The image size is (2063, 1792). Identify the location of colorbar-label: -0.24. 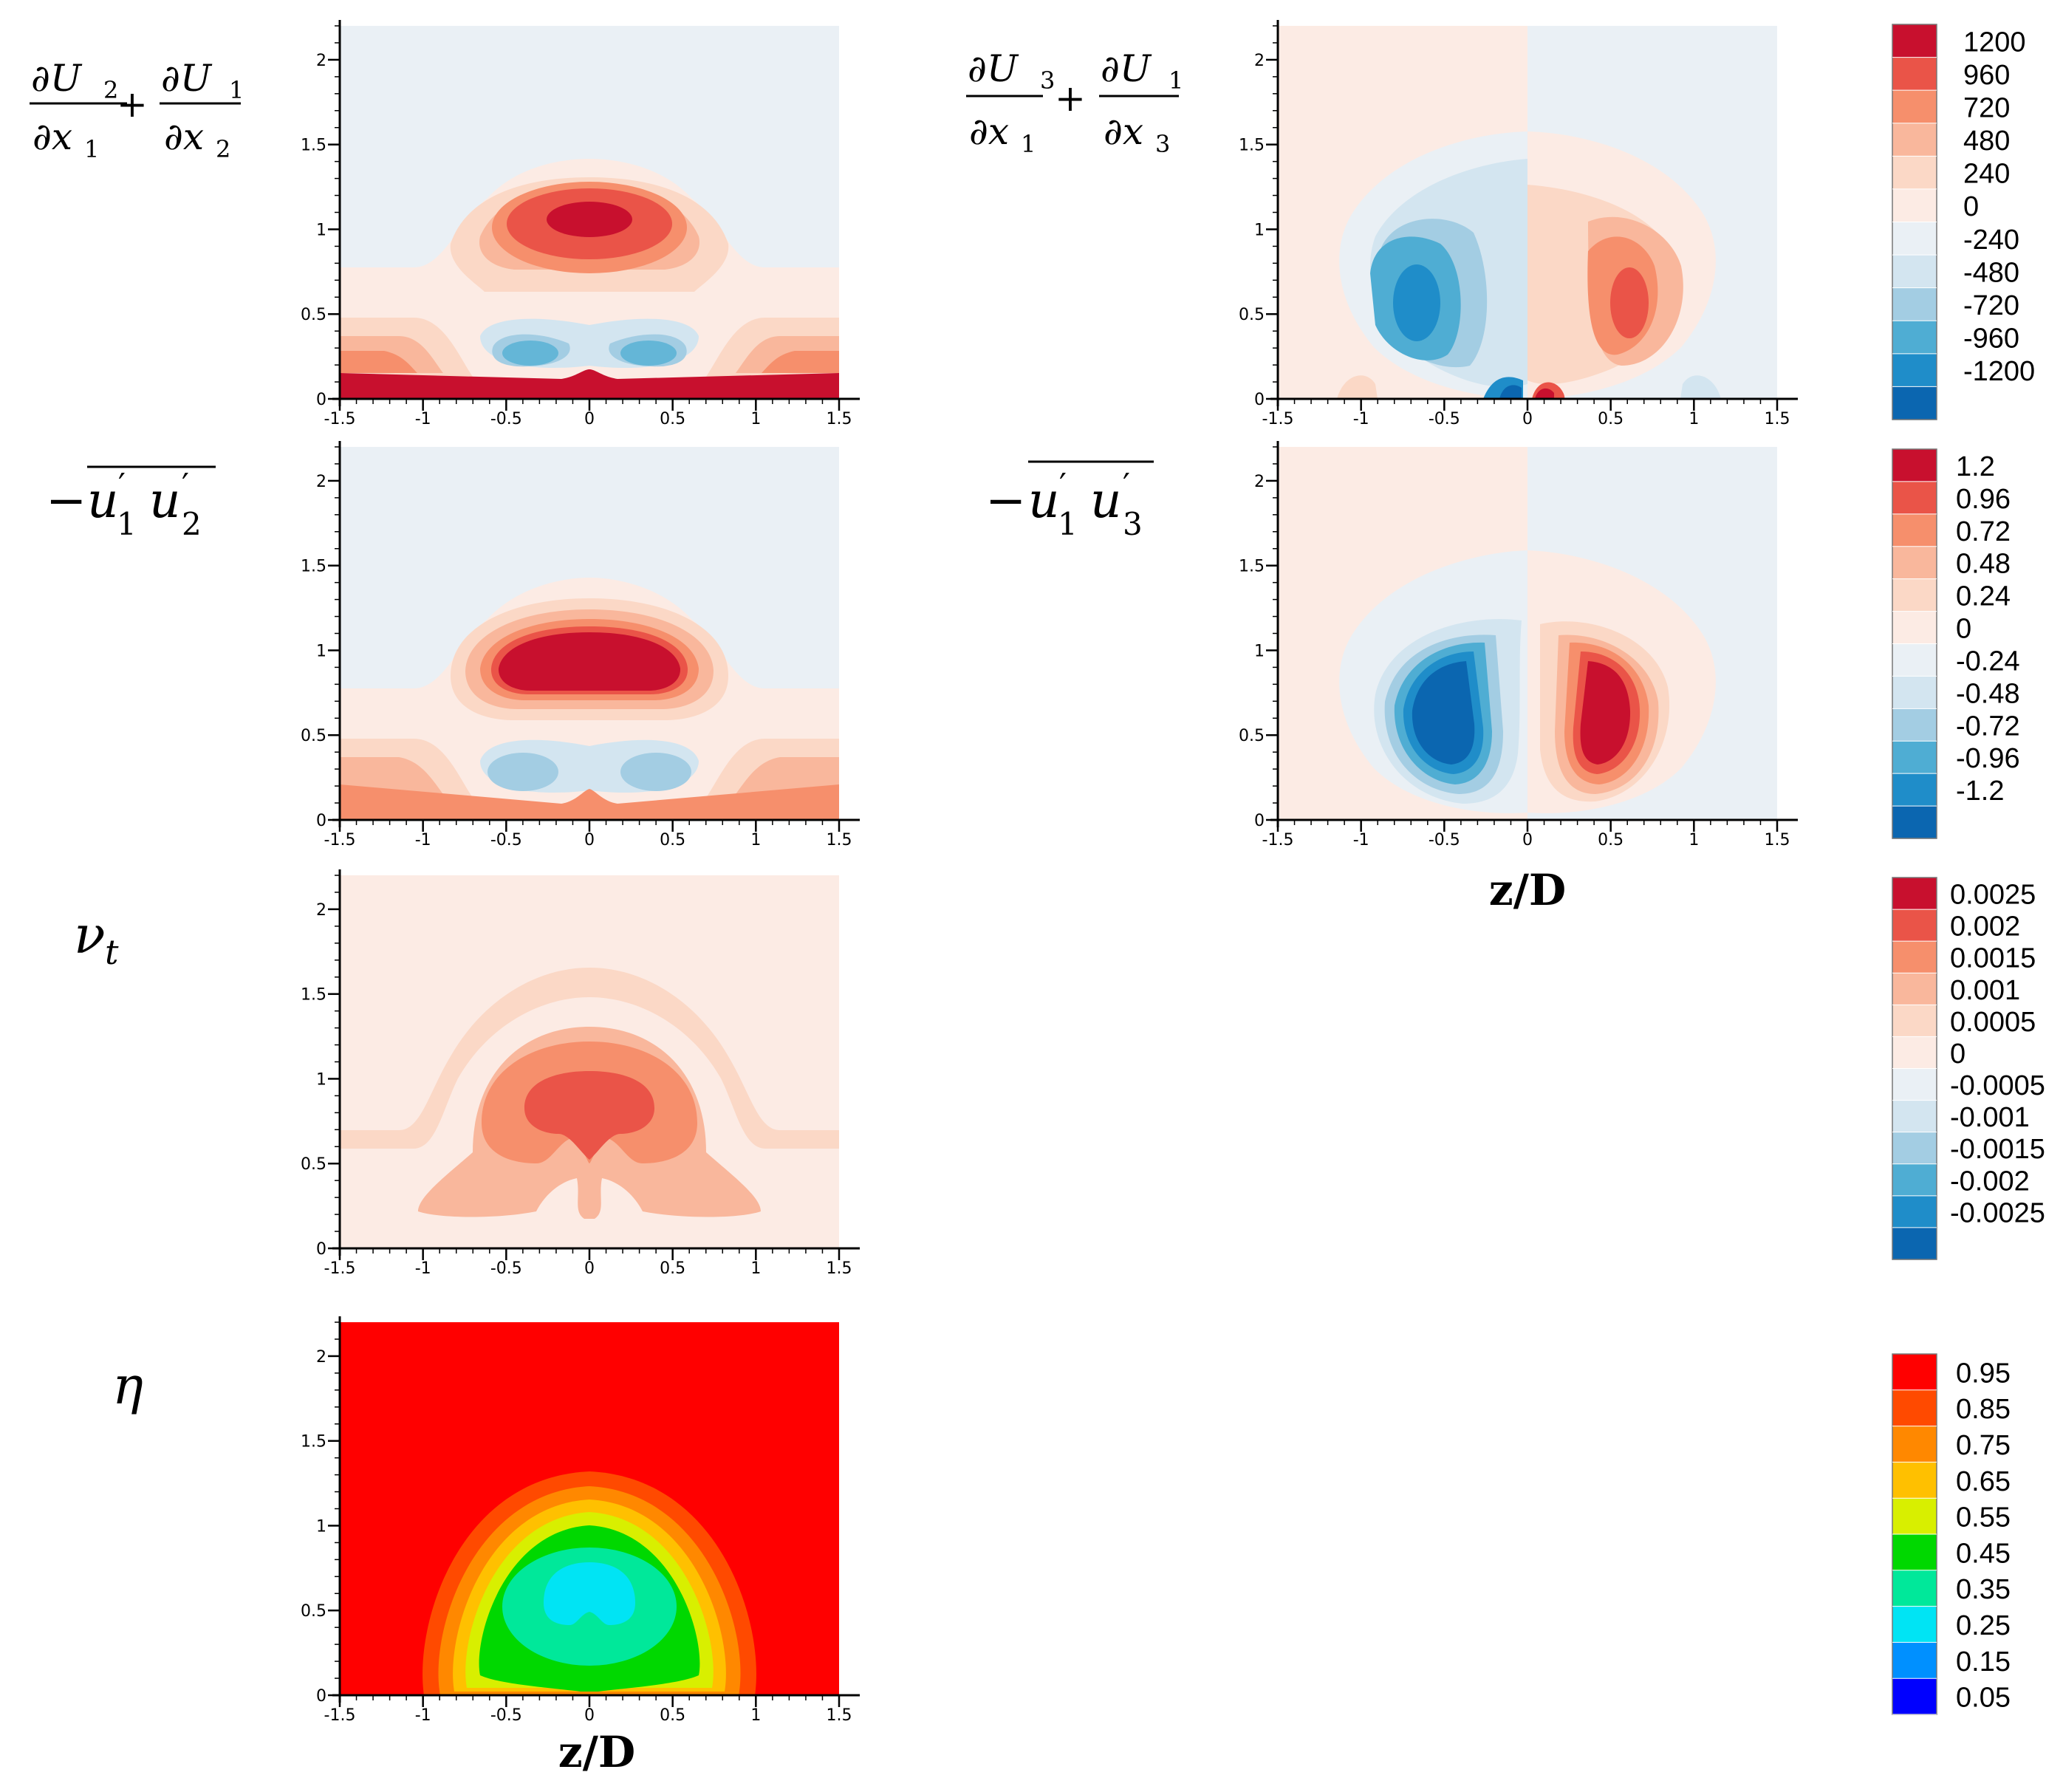
(1988, 661).